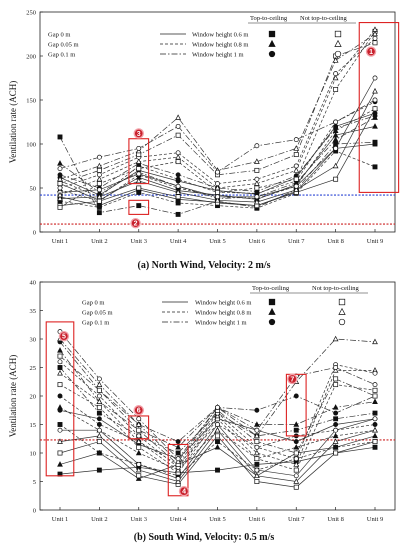  I want to click on x-tick-label: Unit 2, so click(99, 241).